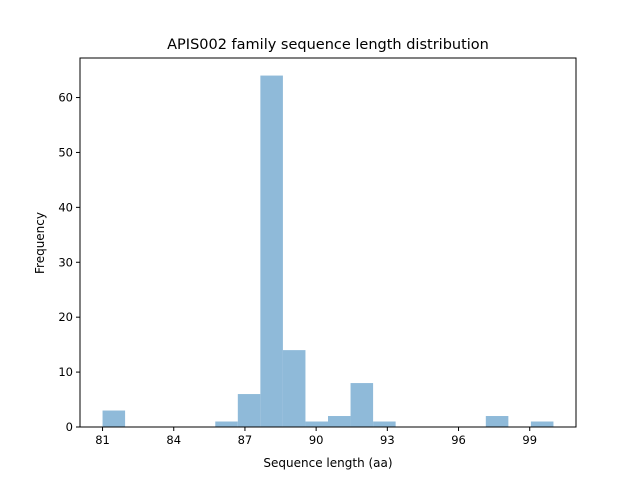 This screenshot has height=485, width=640. I want to click on y-tick-label: 10, so click(65, 372).